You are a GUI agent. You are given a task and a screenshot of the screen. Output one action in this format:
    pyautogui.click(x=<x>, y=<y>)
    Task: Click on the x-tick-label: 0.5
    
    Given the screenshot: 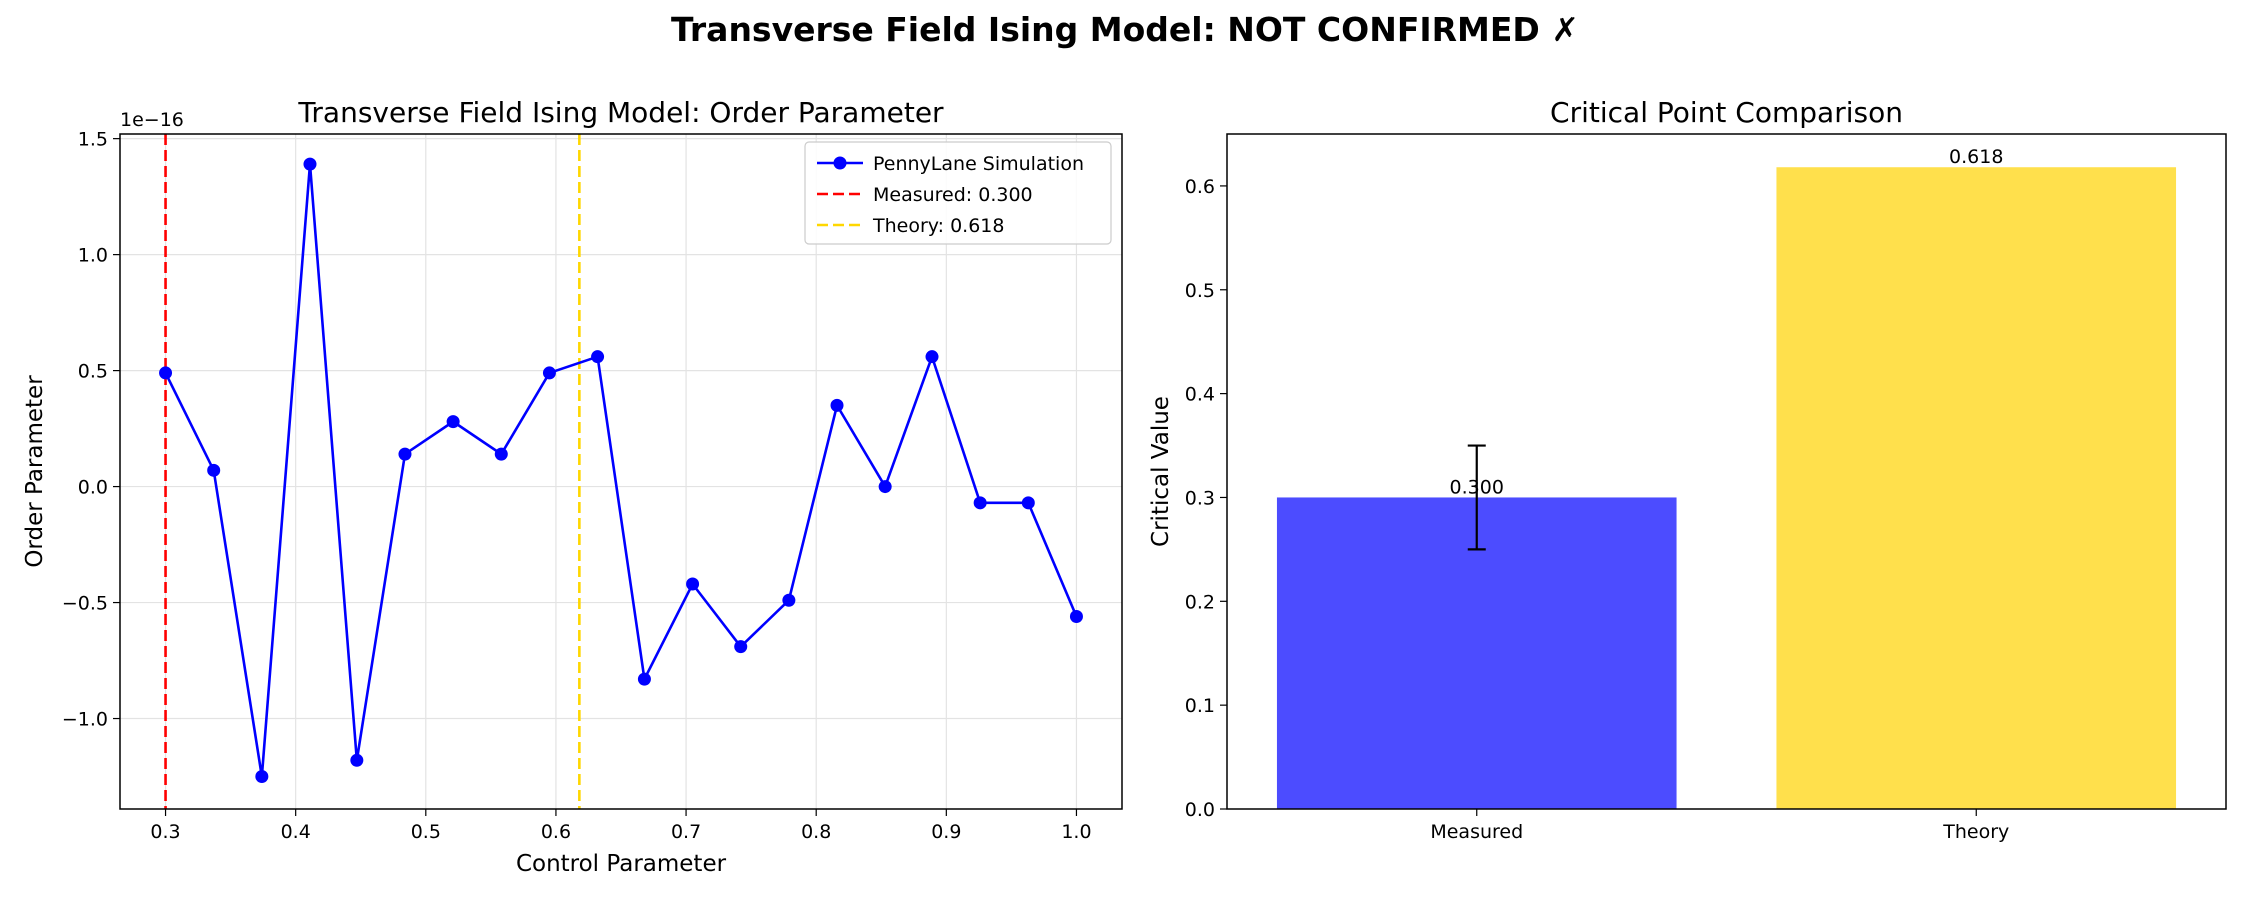 What is the action you would take?
    pyautogui.click(x=426, y=832)
    